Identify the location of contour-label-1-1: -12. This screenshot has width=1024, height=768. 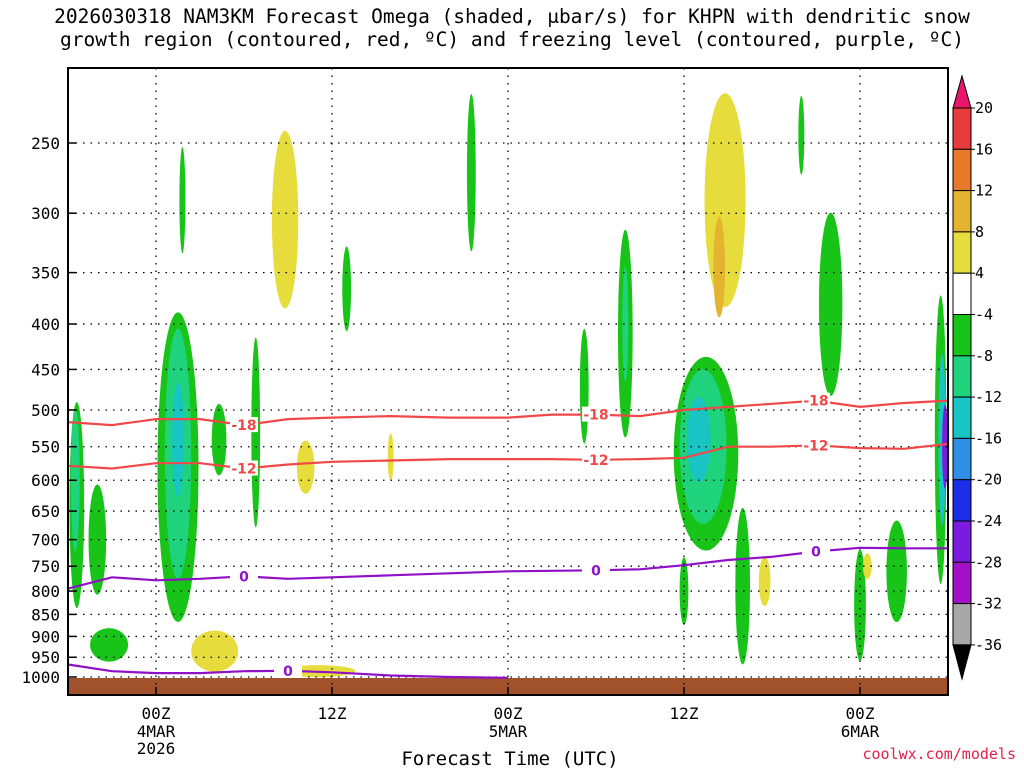
(595, 461).